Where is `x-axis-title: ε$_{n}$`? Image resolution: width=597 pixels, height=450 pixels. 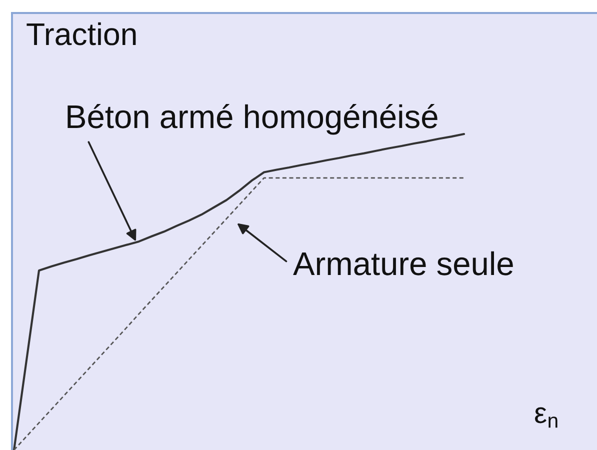
x-axis-title: ε$_{n}$ is located at coordinates (546, 417).